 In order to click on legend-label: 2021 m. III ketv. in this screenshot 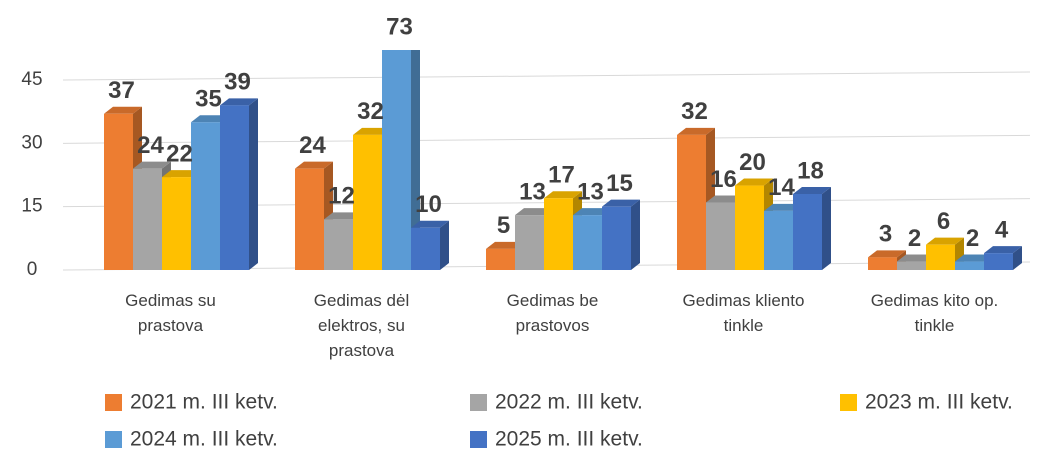, I will do `click(204, 402)`.